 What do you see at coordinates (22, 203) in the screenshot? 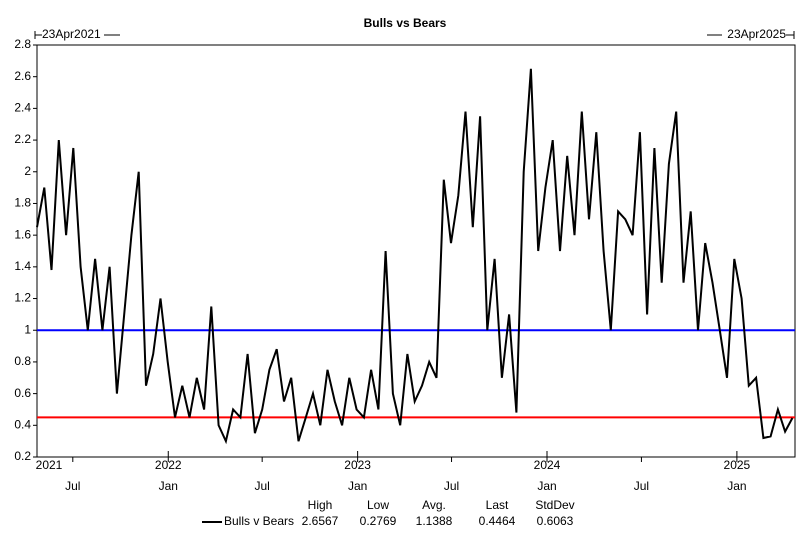
I see `y-tick-label: 1.8` at bounding box center [22, 203].